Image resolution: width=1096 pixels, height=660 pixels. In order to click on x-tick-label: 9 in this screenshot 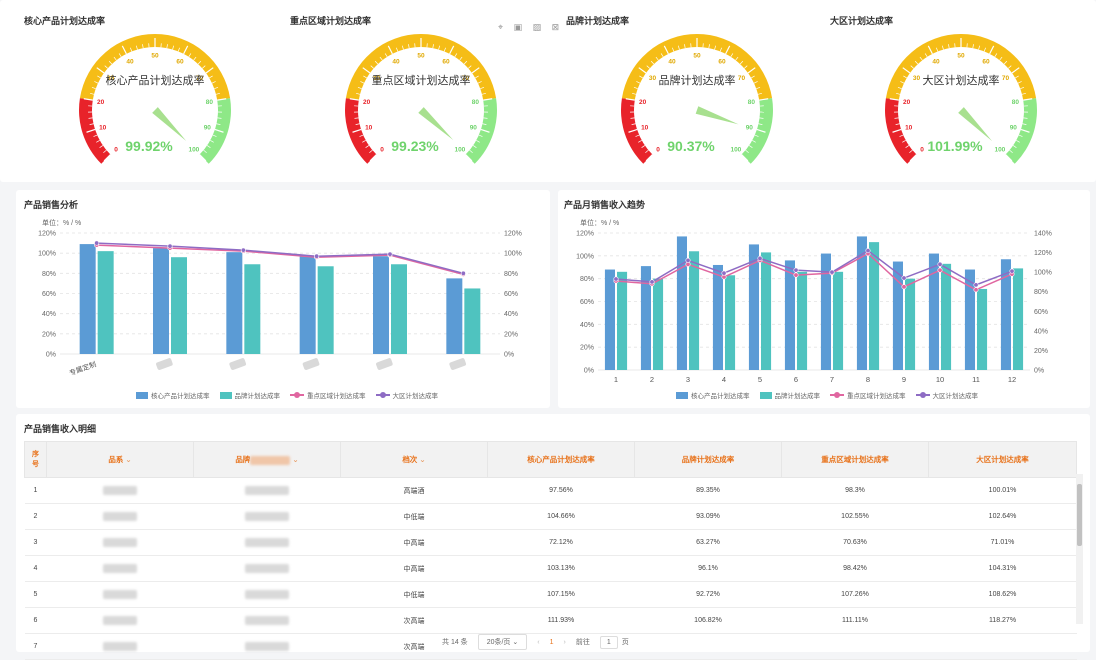, I will do `click(904, 379)`.